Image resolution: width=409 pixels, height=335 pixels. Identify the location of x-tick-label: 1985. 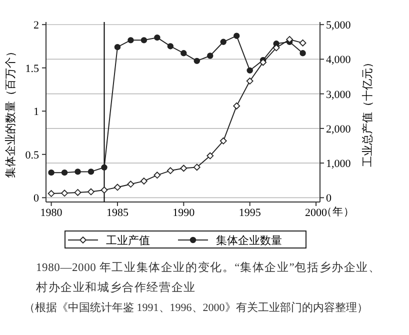
(117, 213).